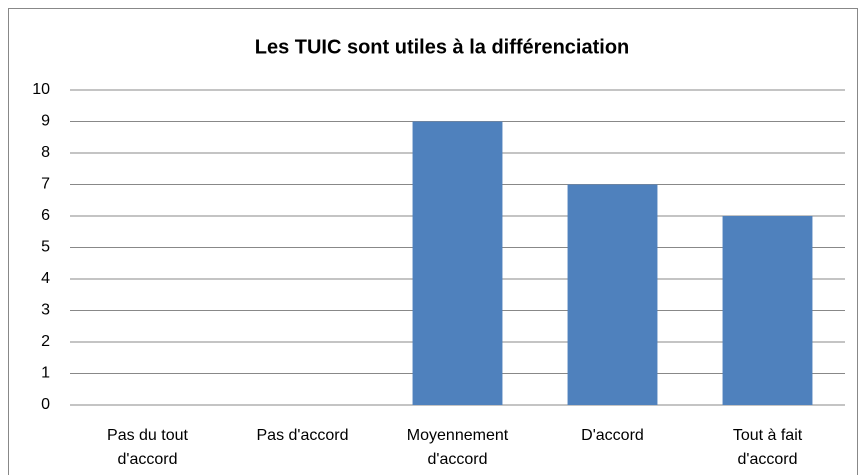 Image resolution: width=865 pixels, height=475 pixels. Describe the element at coordinates (45, 152) in the screenshot. I see `y-tick-label: 8` at that location.